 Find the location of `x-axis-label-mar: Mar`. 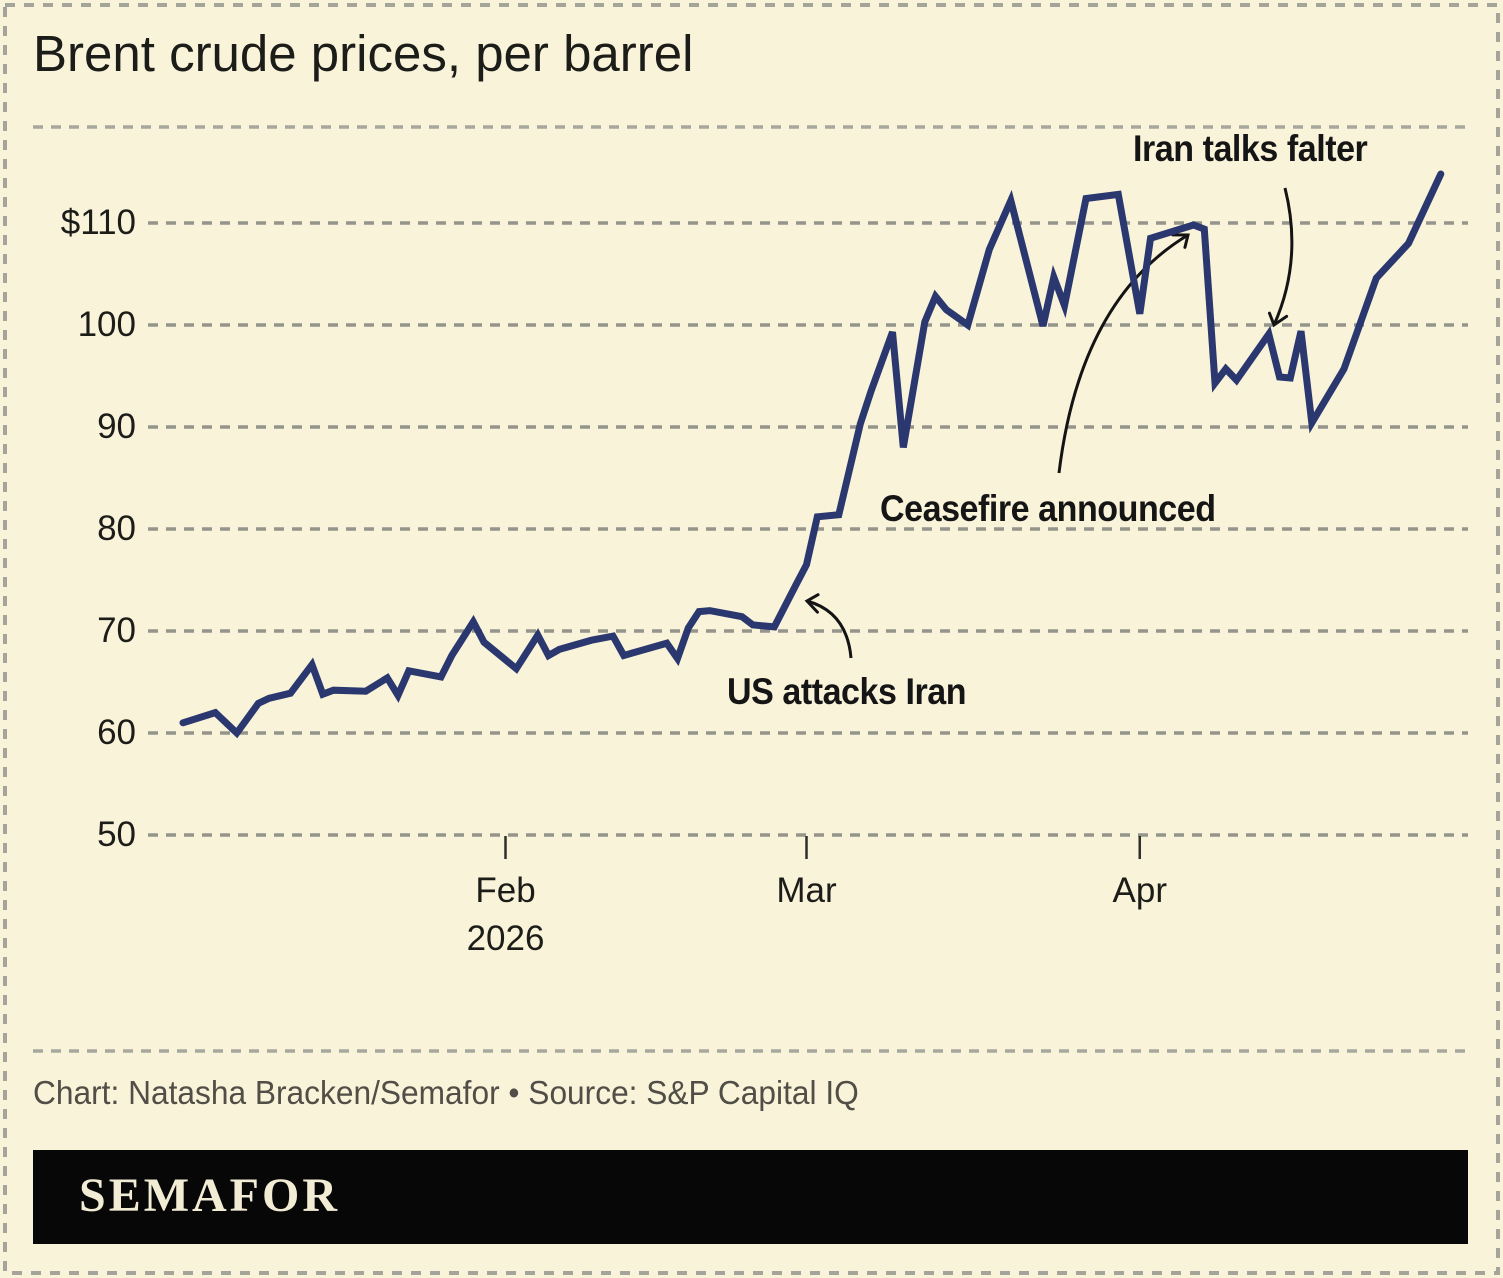

x-axis-label-mar: Mar is located at coordinates (806, 890).